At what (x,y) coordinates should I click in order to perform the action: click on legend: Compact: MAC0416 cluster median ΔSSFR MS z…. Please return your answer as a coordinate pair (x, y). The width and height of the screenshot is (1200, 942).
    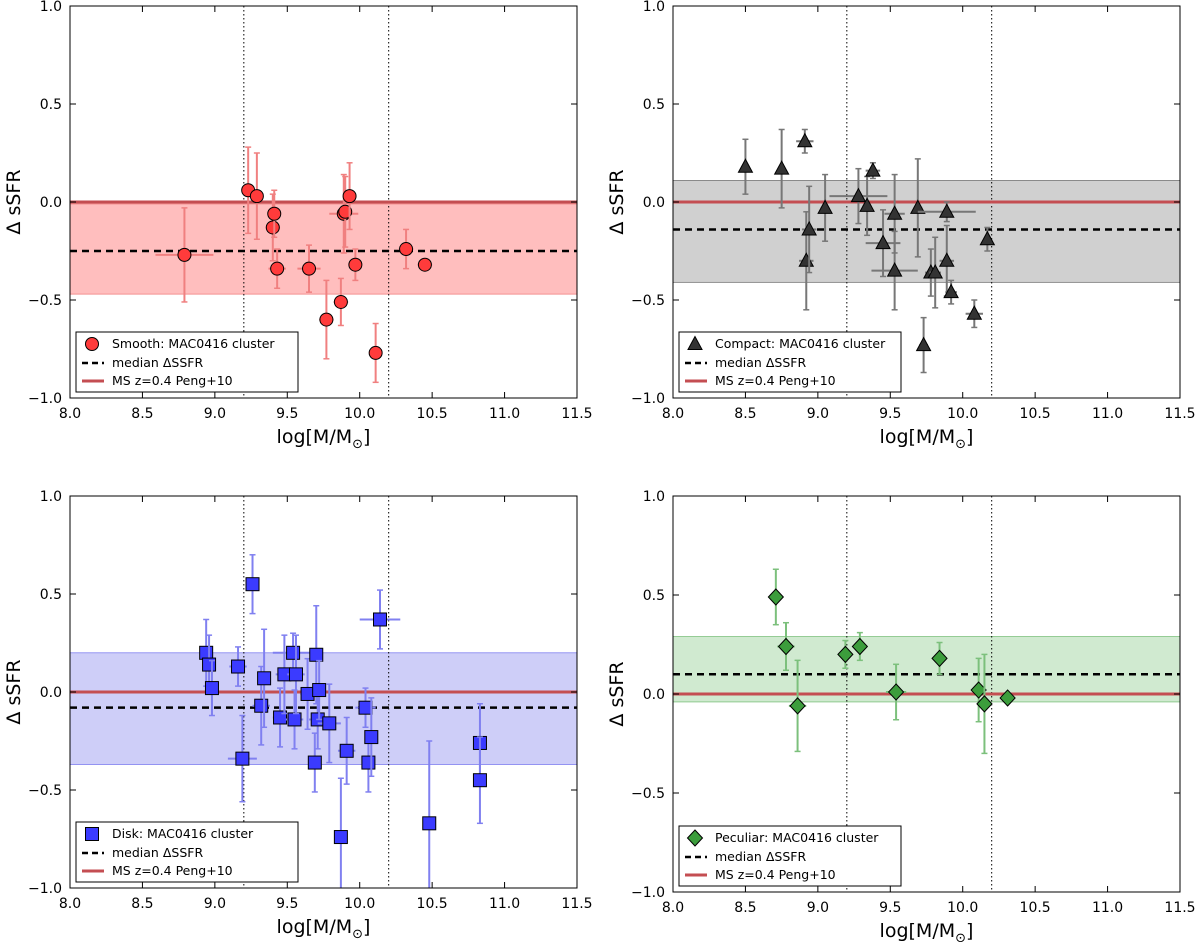
    Looking at the image, I should click on (790, 362).